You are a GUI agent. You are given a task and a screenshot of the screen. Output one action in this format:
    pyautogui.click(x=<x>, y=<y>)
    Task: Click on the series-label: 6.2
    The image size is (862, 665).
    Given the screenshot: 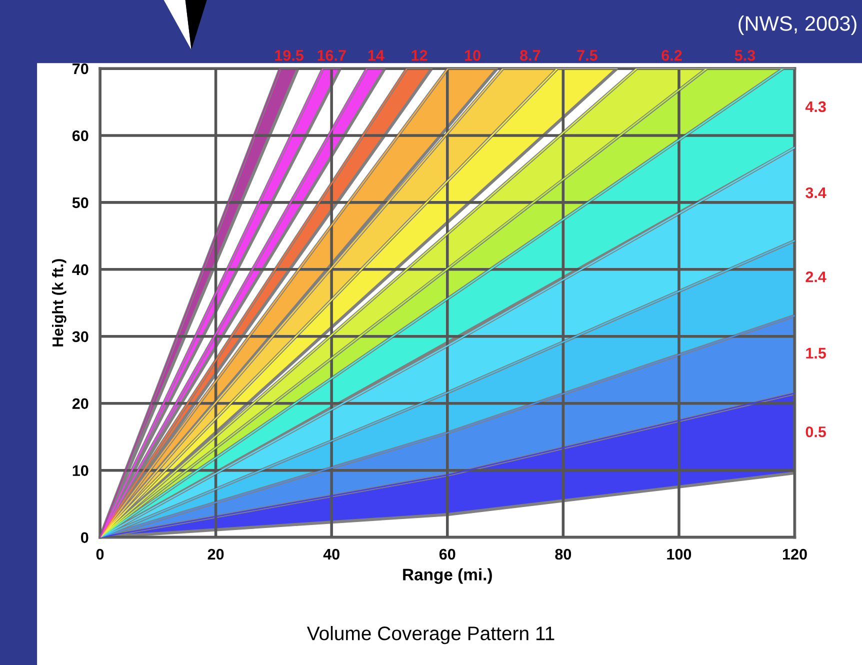 What is the action you would take?
    pyautogui.click(x=672, y=55)
    